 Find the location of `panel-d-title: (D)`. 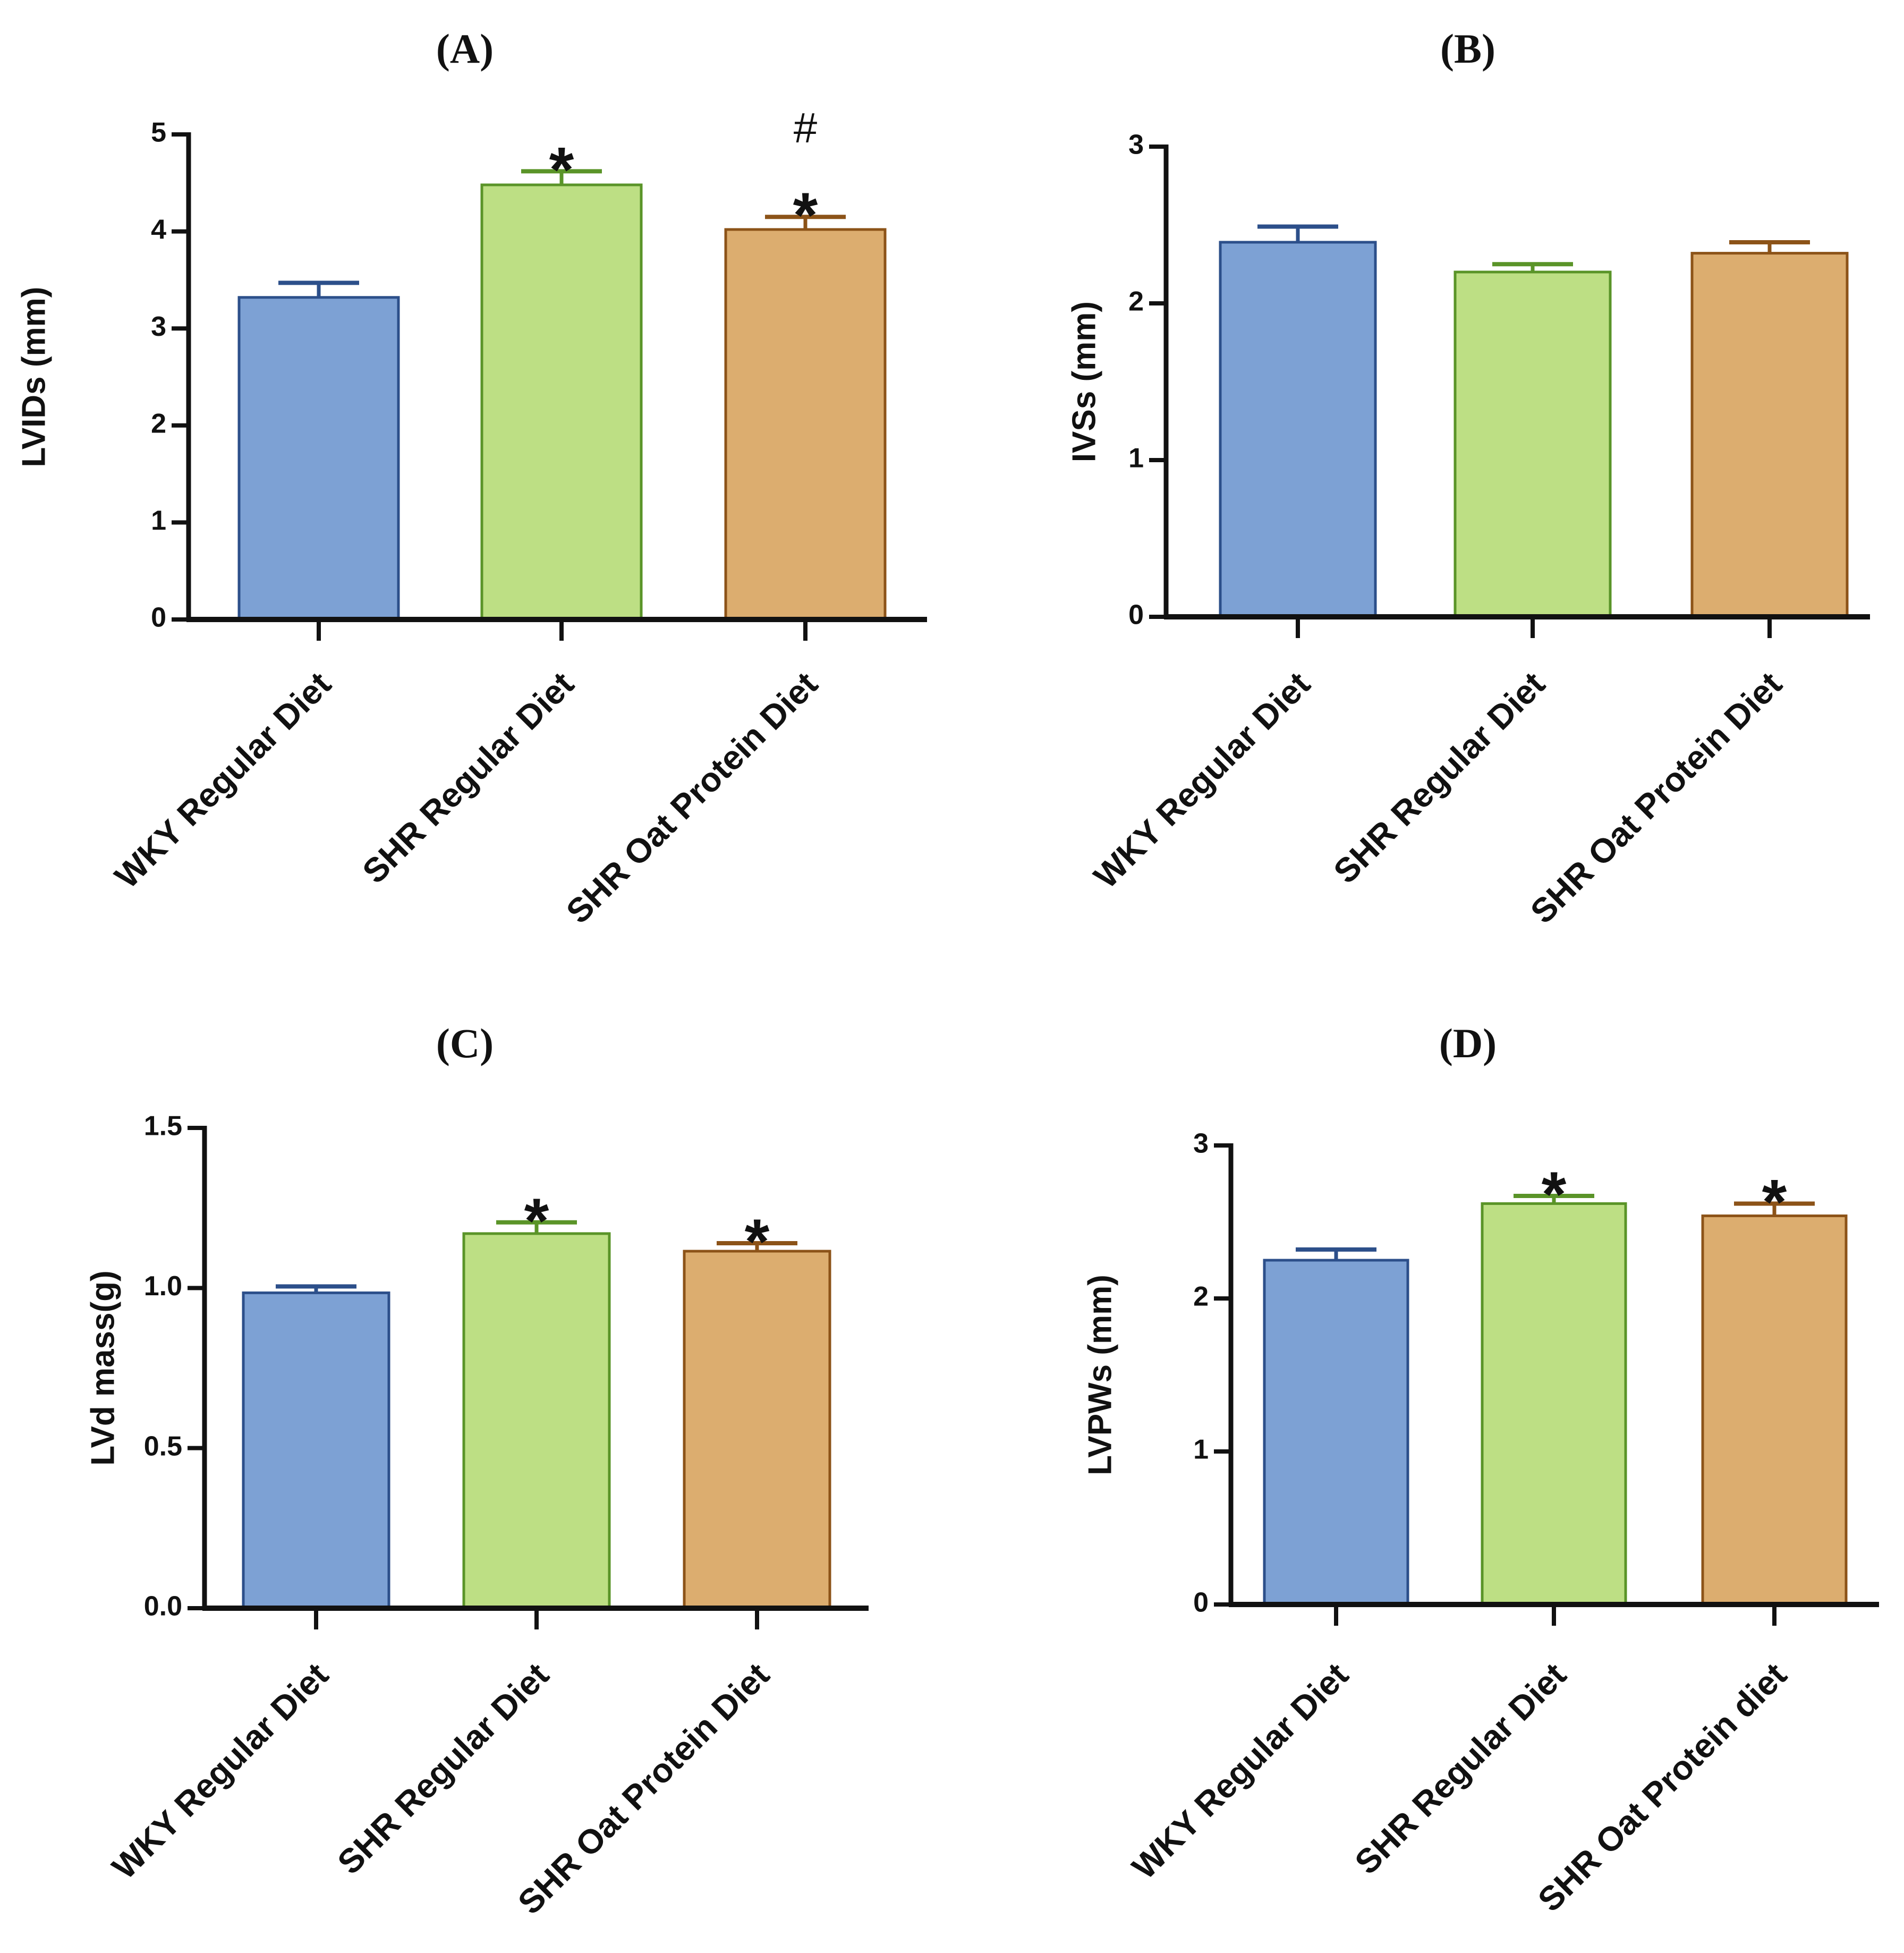

panel-d-title: (D) is located at coordinates (1468, 1043).